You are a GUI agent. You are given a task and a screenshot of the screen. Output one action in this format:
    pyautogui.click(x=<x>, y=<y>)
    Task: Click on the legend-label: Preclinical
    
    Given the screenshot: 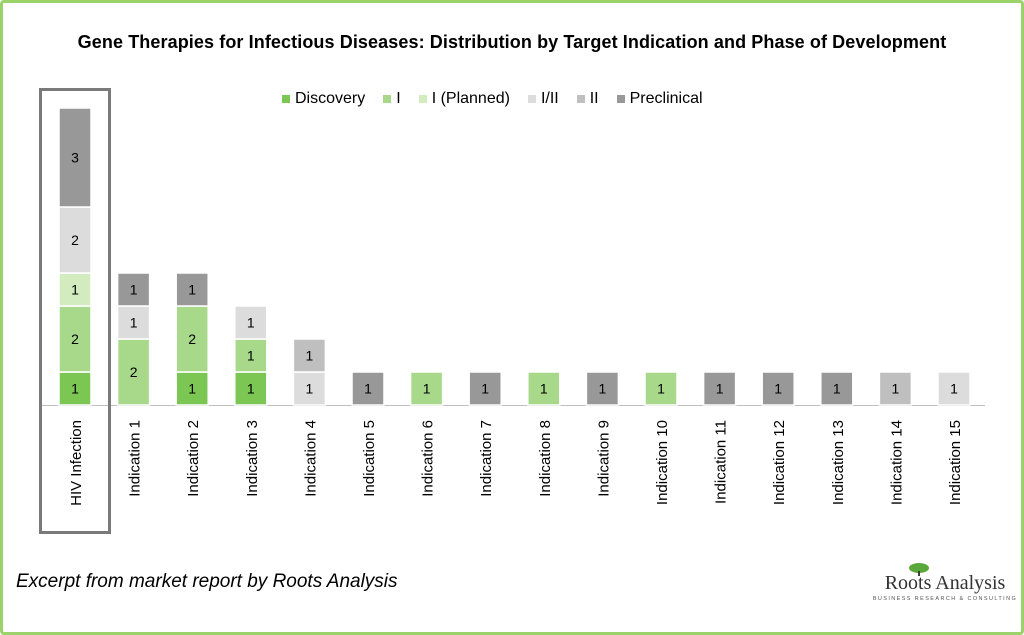 What is the action you would take?
    pyautogui.click(x=666, y=98)
    